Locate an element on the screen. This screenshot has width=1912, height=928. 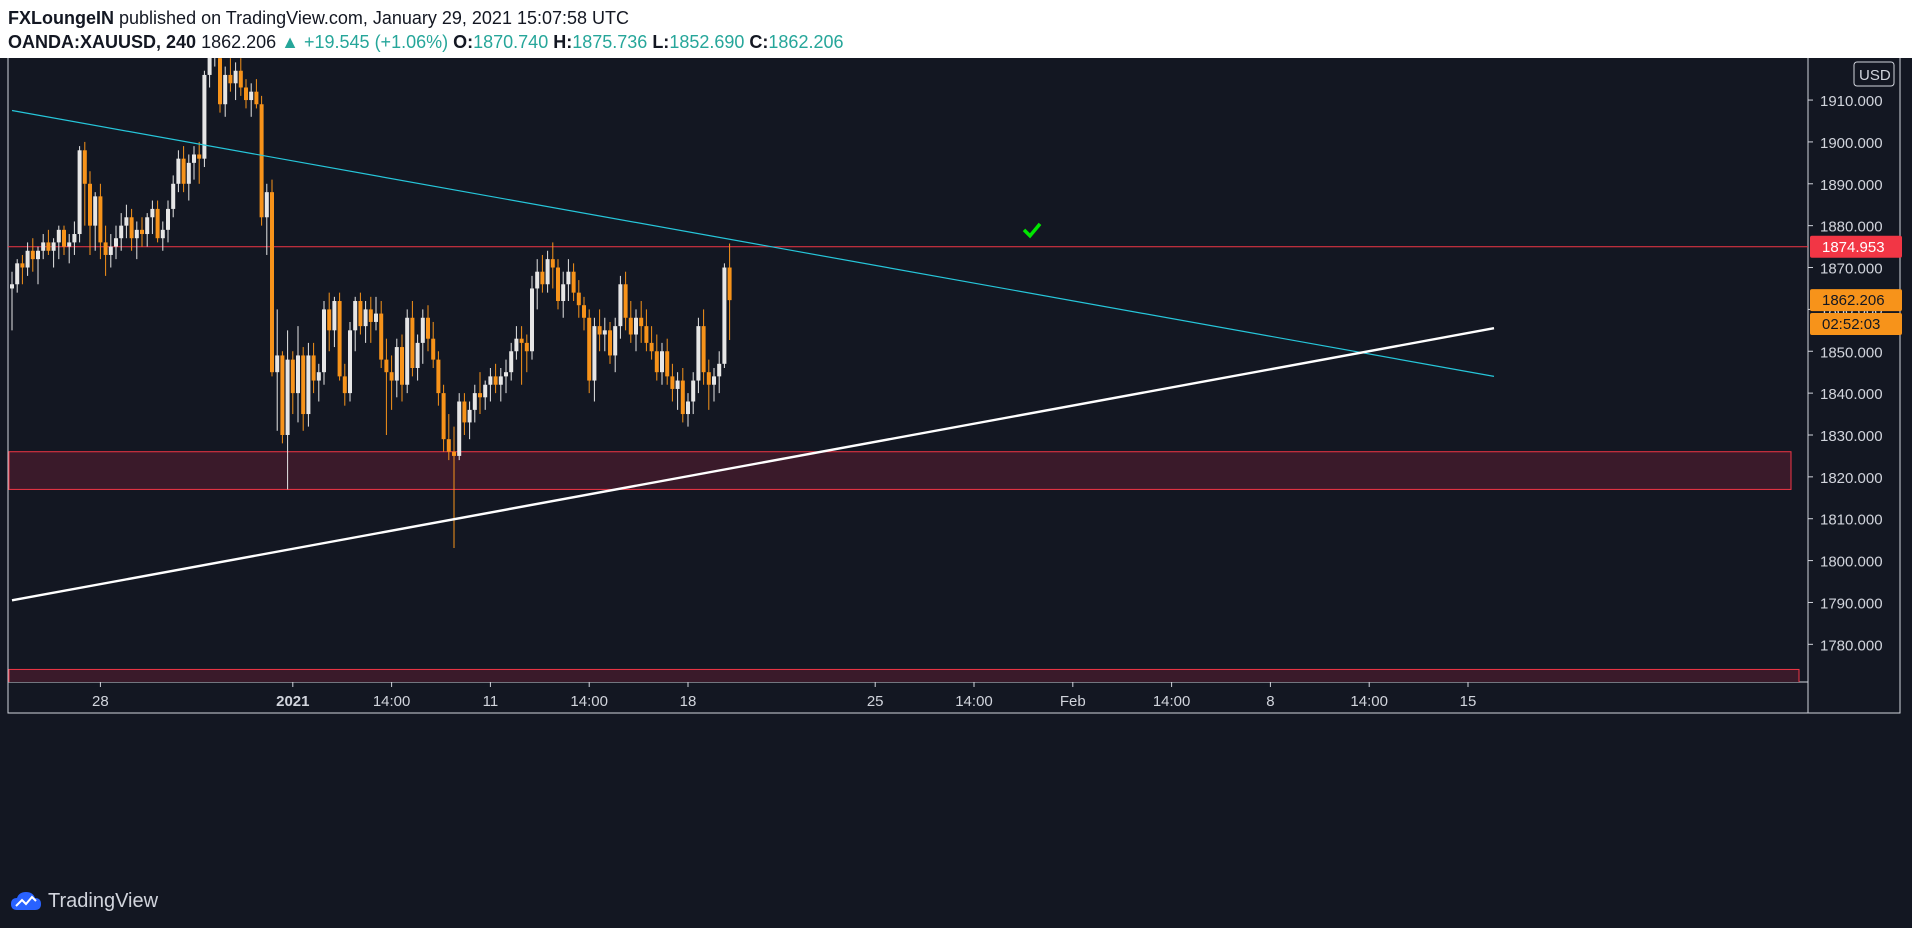
y-tick-label: 1870.000 is located at coordinates (1851, 269).